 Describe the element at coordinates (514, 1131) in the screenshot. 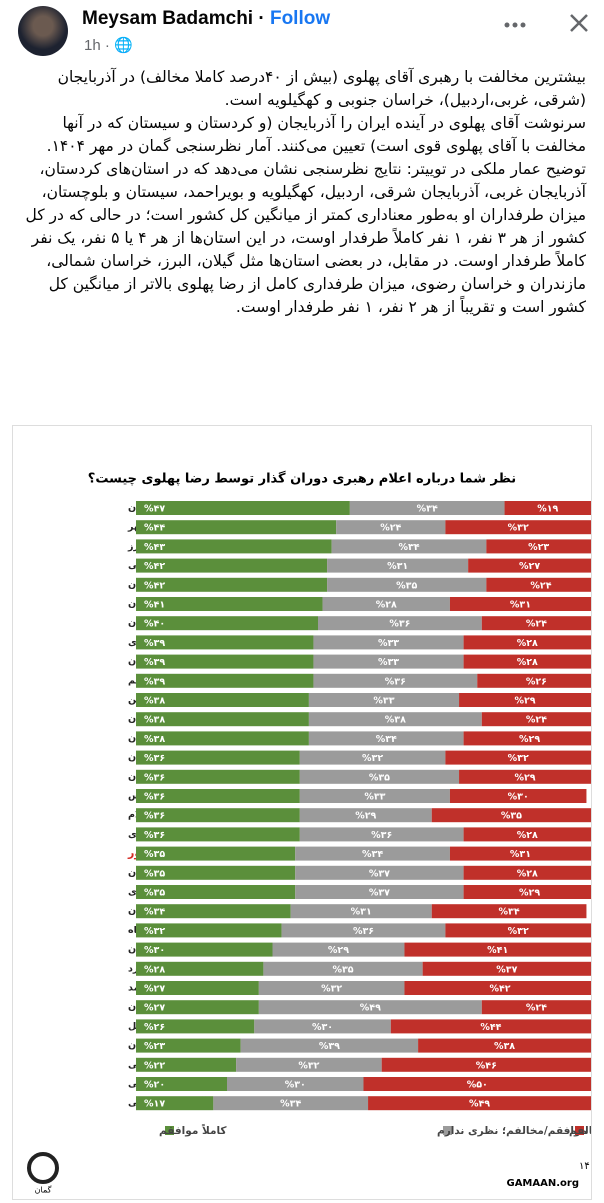

I see `legend-label: تا حدودی موافقم/مخالفم؛ نظری ندارم` at that location.